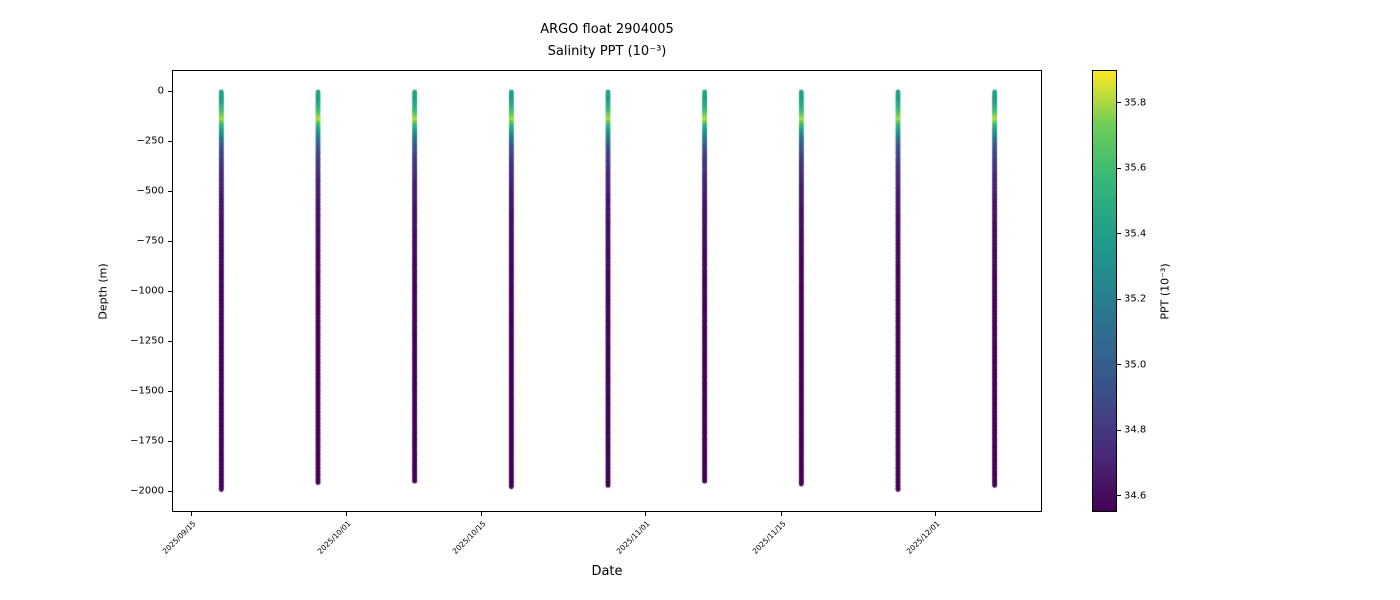 This screenshot has width=1400, height=600. I want to click on colorbar-label: PPT (10⁻³), so click(1165, 291).